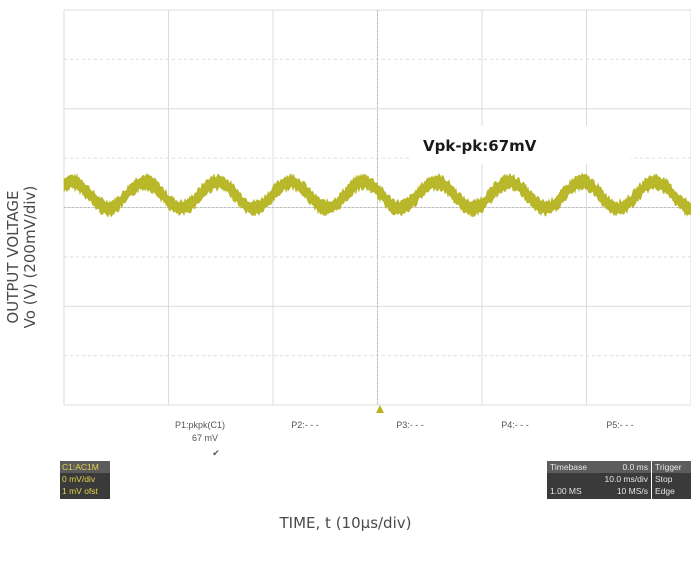 Image resolution: width=691 pixels, height=566 pixels. I want to click on timebase-offset: 0.0 ms, so click(635, 467).